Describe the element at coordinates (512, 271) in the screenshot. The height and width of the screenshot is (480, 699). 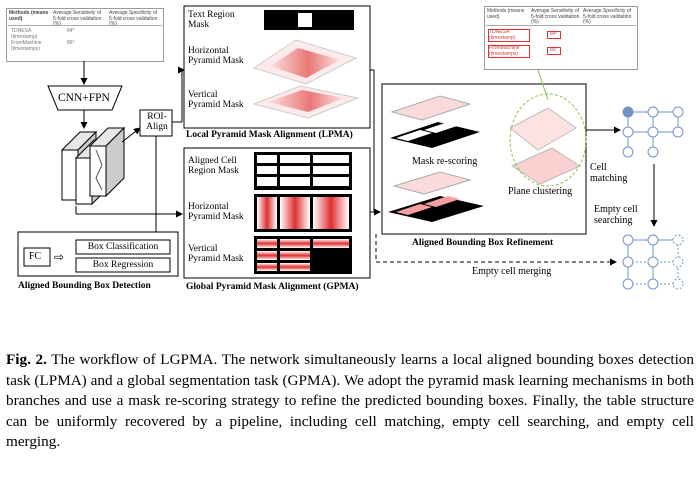
I see `empty-cell-merging-label: Empty cell merging` at that location.